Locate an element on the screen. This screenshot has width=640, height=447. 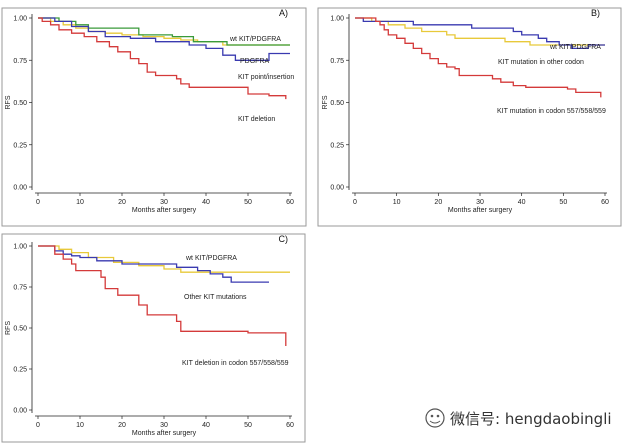
series-annotation: Other KIT mutations is located at coordinates (215, 297).